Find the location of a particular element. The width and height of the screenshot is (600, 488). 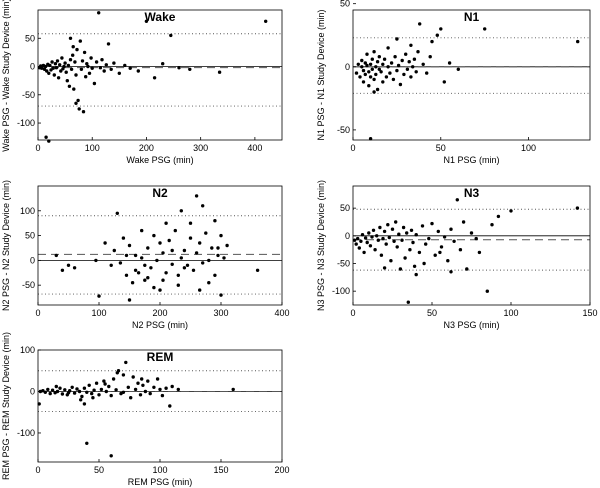

n3-y-tick-label: -50 is located at coordinates (343, 263).